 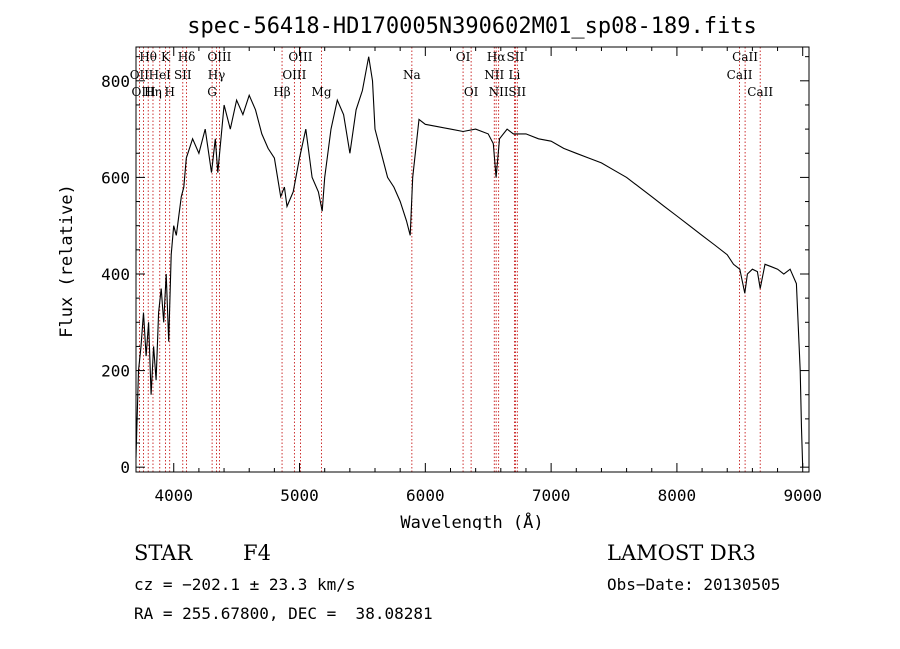 What do you see at coordinates (115, 371) in the screenshot?
I see `y-tick-label: 200` at bounding box center [115, 371].